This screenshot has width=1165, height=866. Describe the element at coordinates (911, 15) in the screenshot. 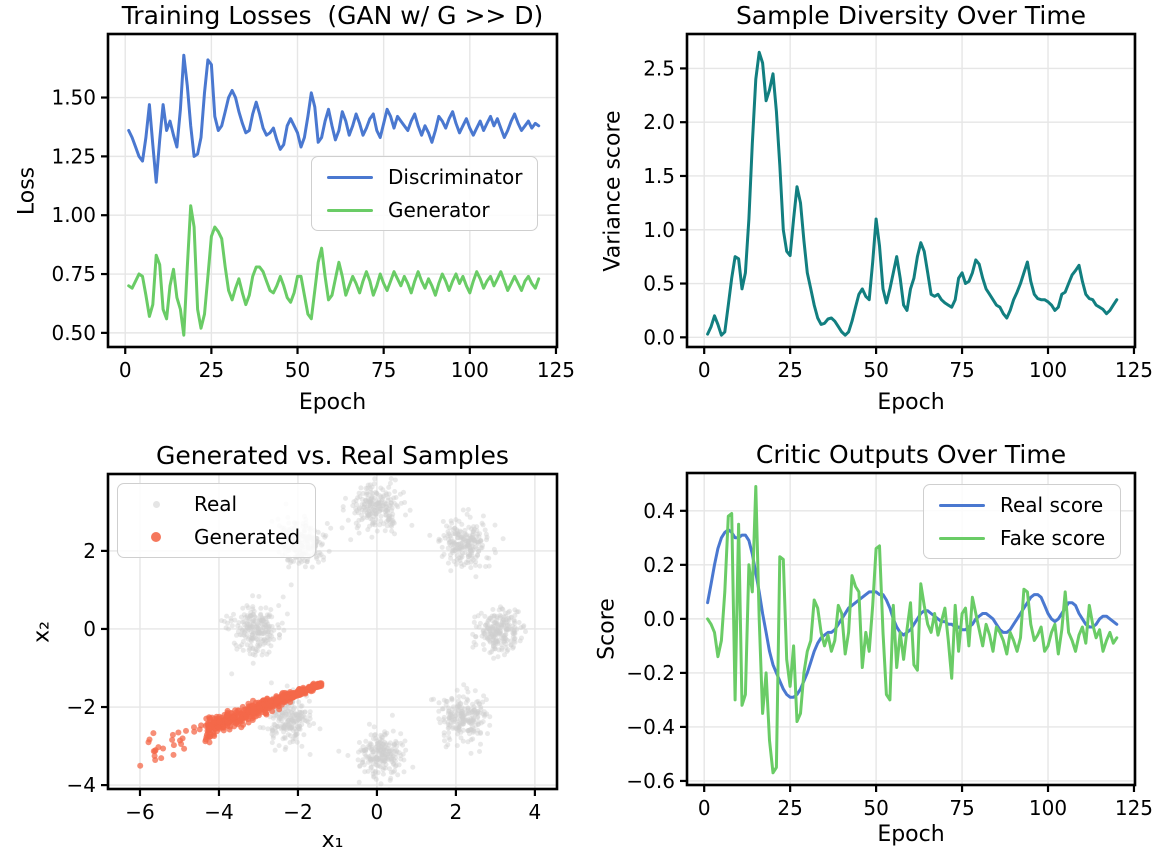

I see `plot-title-sample-diversity: Sample Diversity Over Time` at that location.